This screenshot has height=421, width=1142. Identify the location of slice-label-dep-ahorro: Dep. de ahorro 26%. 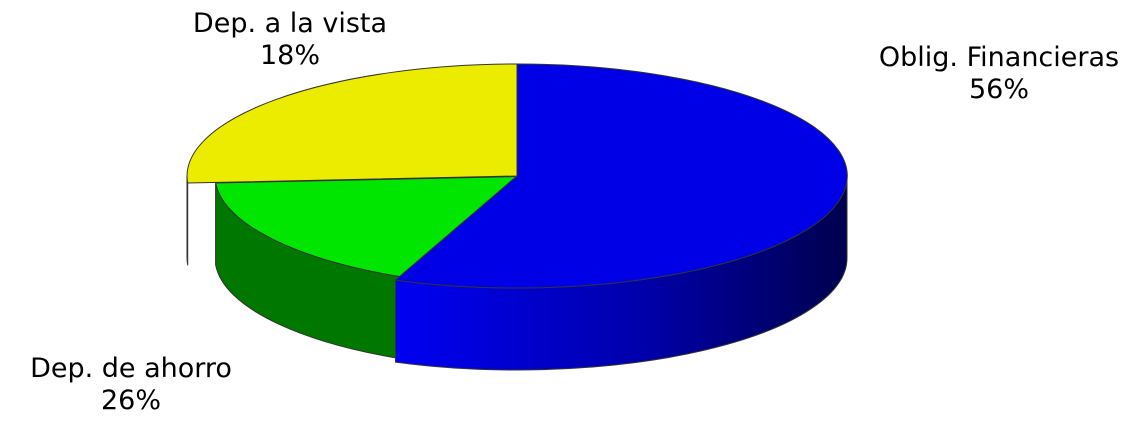
(131, 385).